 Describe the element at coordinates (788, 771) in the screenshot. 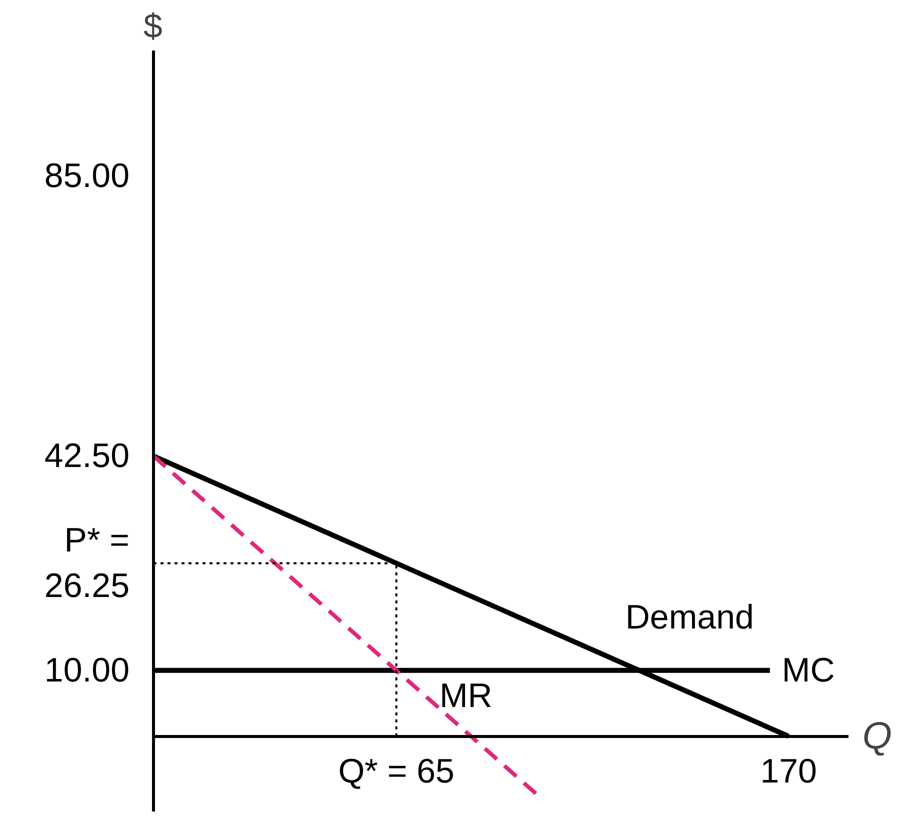

I see `x-tick-label: 170` at that location.